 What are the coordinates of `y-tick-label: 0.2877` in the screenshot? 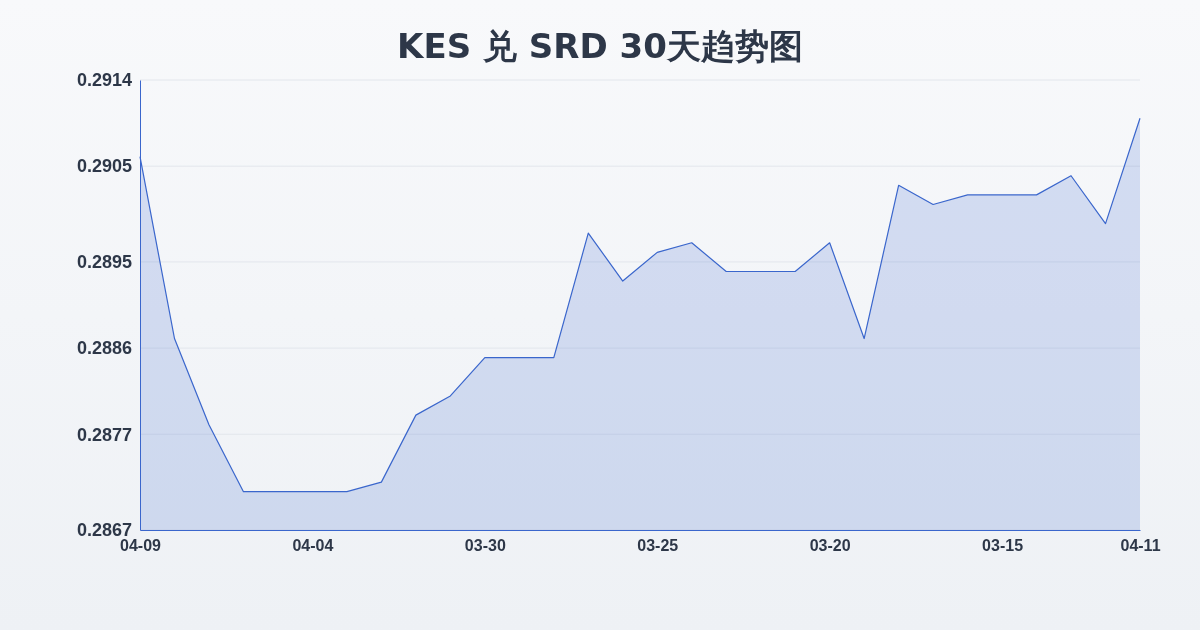 It's located at (104, 434).